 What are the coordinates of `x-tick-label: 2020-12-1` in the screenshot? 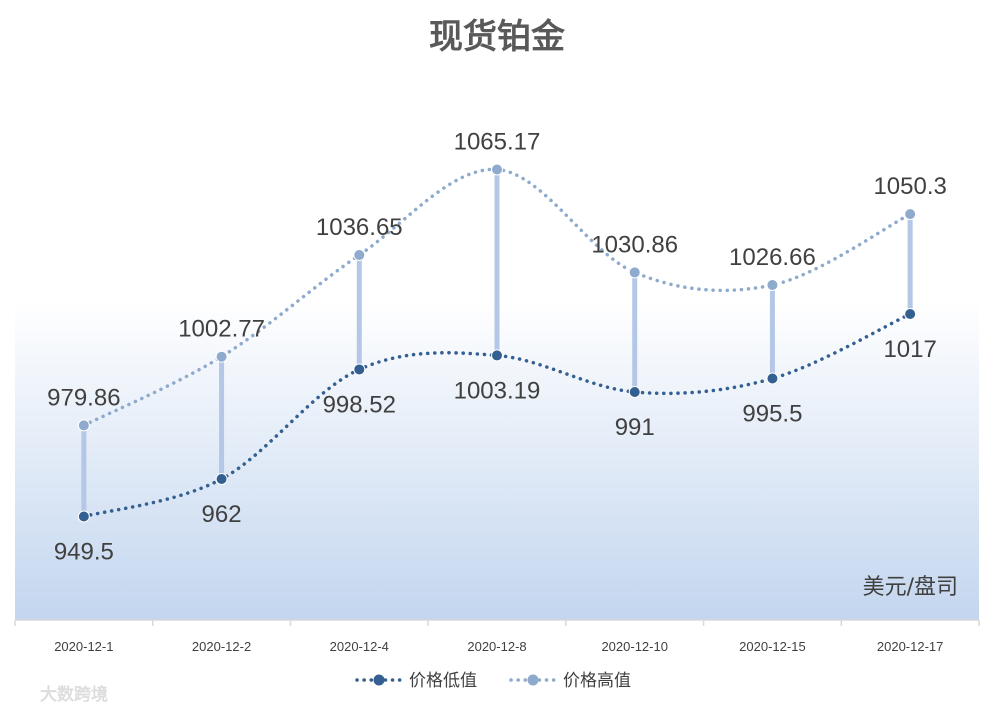 It's located at (83, 646).